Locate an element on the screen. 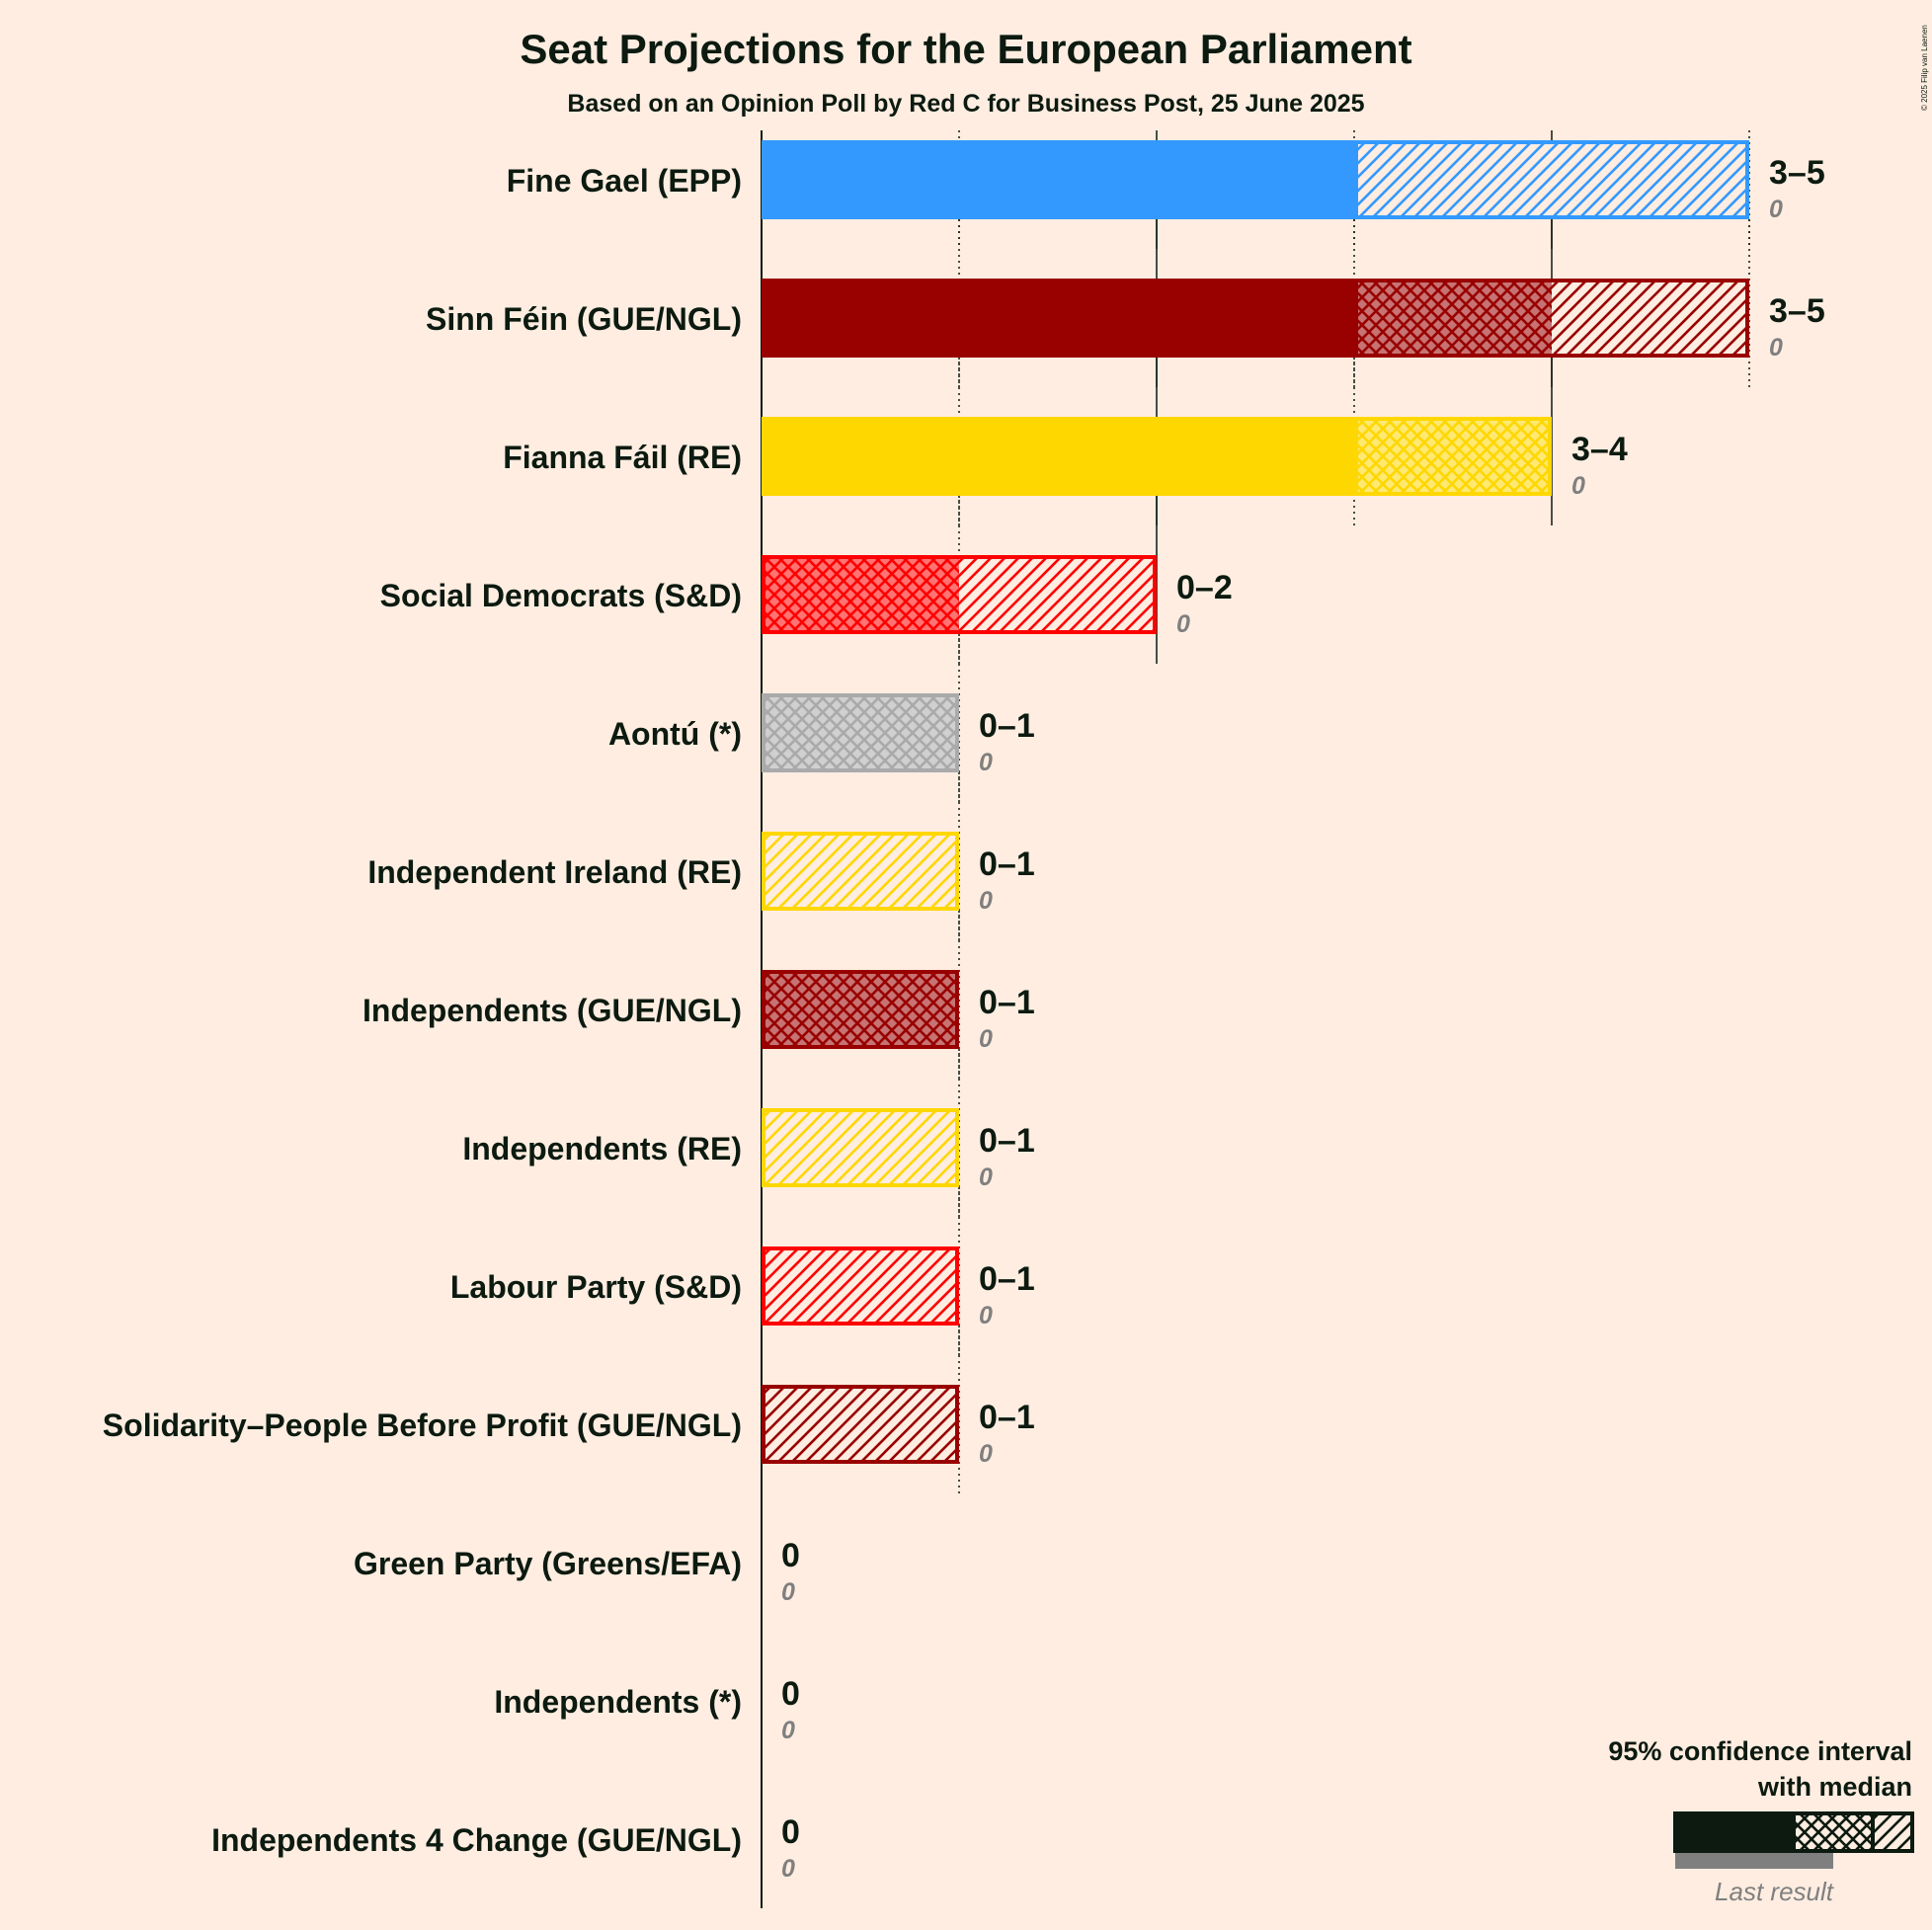 The image size is (1932, 1930). party-row: Labour Party (S&D) 0–1 0 is located at coordinates (742, 1271).